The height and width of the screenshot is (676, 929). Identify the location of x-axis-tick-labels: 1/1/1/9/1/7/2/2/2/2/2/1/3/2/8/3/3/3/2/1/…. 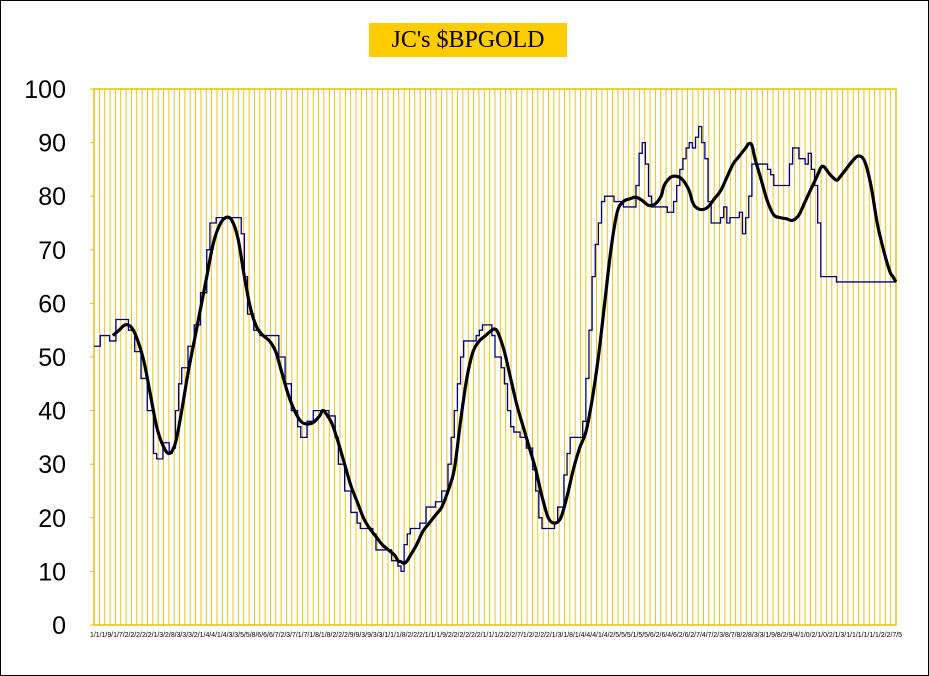
(496, 635).